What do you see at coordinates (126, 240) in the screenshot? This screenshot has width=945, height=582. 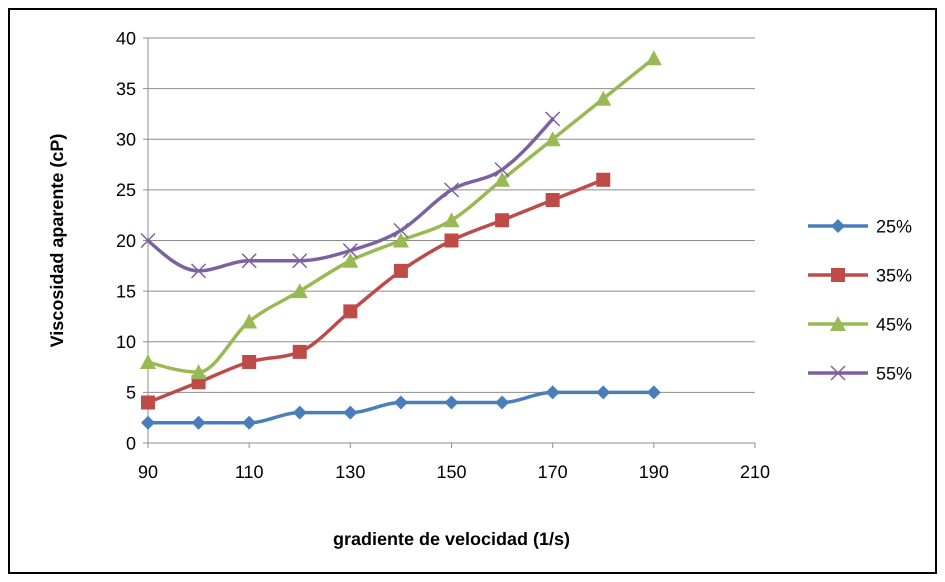 I see `y-tick-label: 20` at bounding box center [126, 240].